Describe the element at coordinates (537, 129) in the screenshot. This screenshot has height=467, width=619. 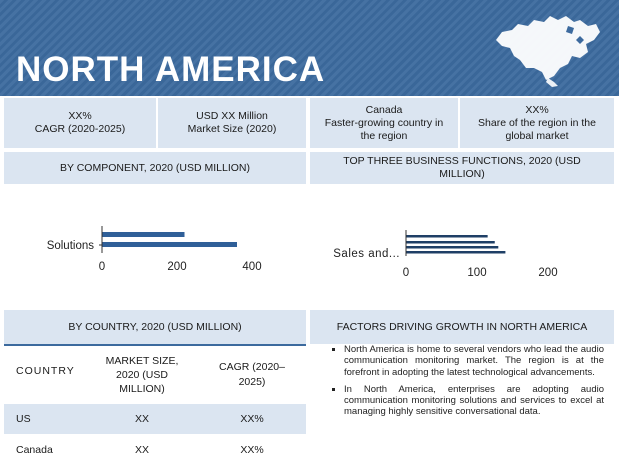
I see `stat-label: Share of the region in the global market` at that location.